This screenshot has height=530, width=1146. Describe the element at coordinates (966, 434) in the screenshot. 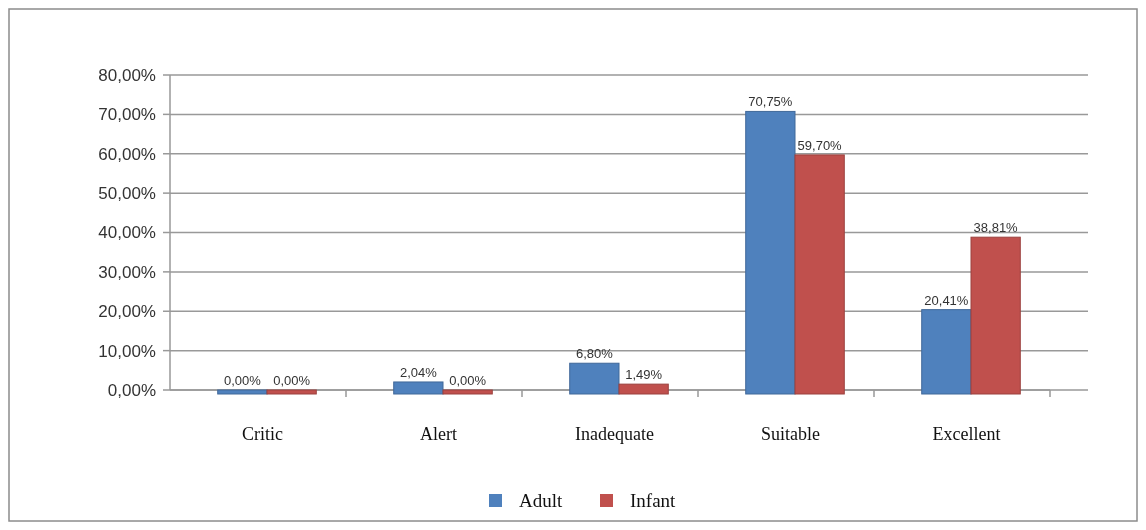

I see `x-tick-label: Excellent` at that location.